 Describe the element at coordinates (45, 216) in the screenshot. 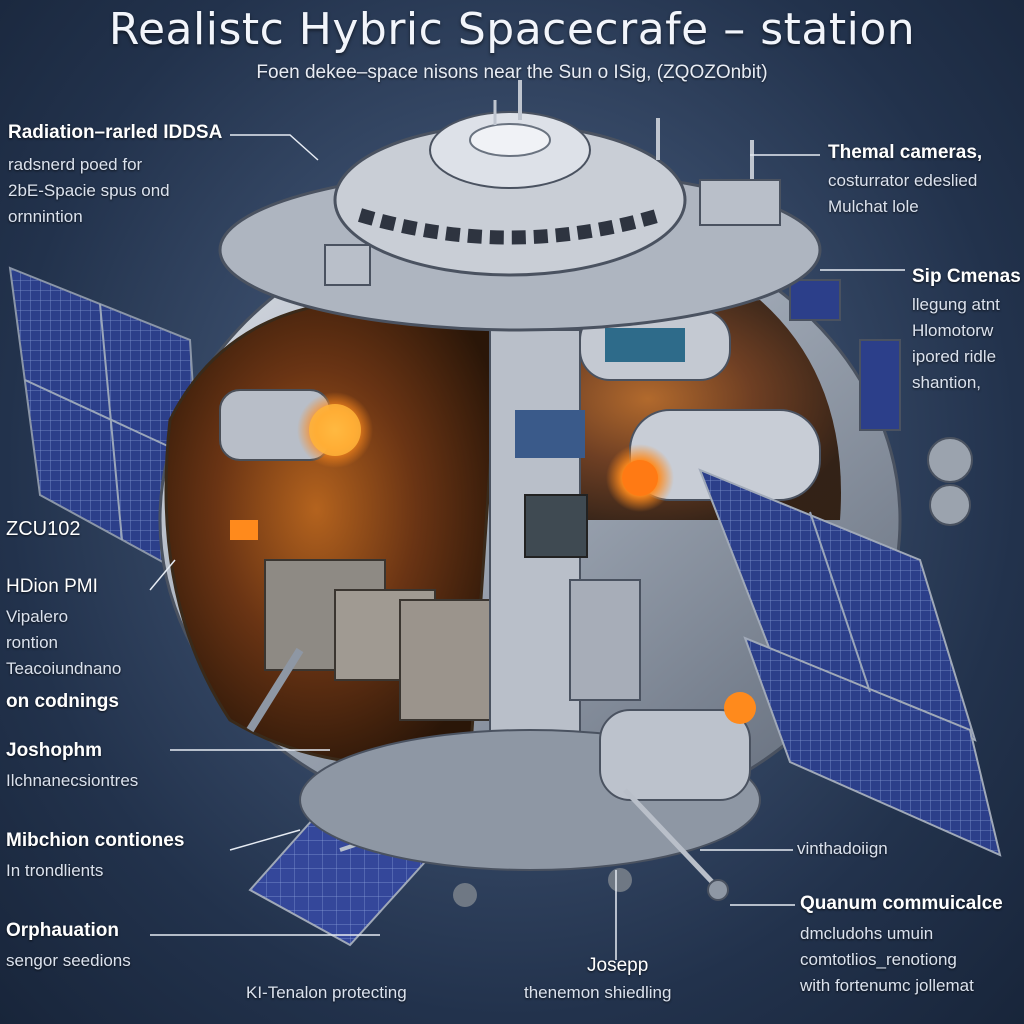

I see `label-radiation-line: ornnintion` at that location.